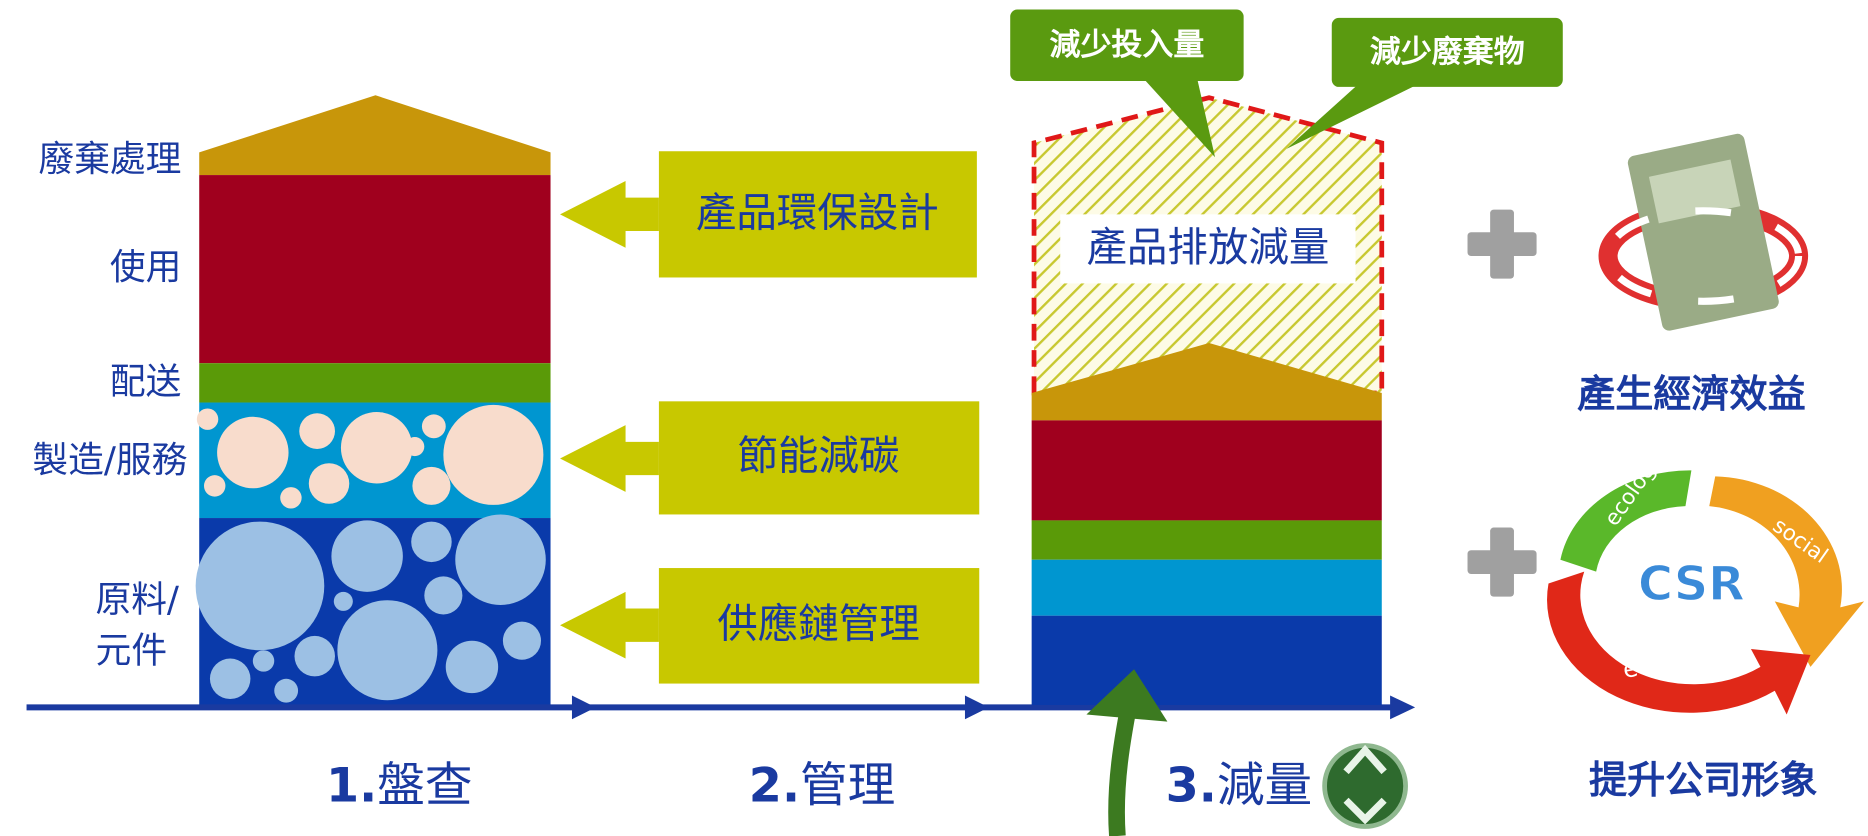 This screenshot has height=836, width=1868. I want to click on plus-icons, so click(1502, 403).